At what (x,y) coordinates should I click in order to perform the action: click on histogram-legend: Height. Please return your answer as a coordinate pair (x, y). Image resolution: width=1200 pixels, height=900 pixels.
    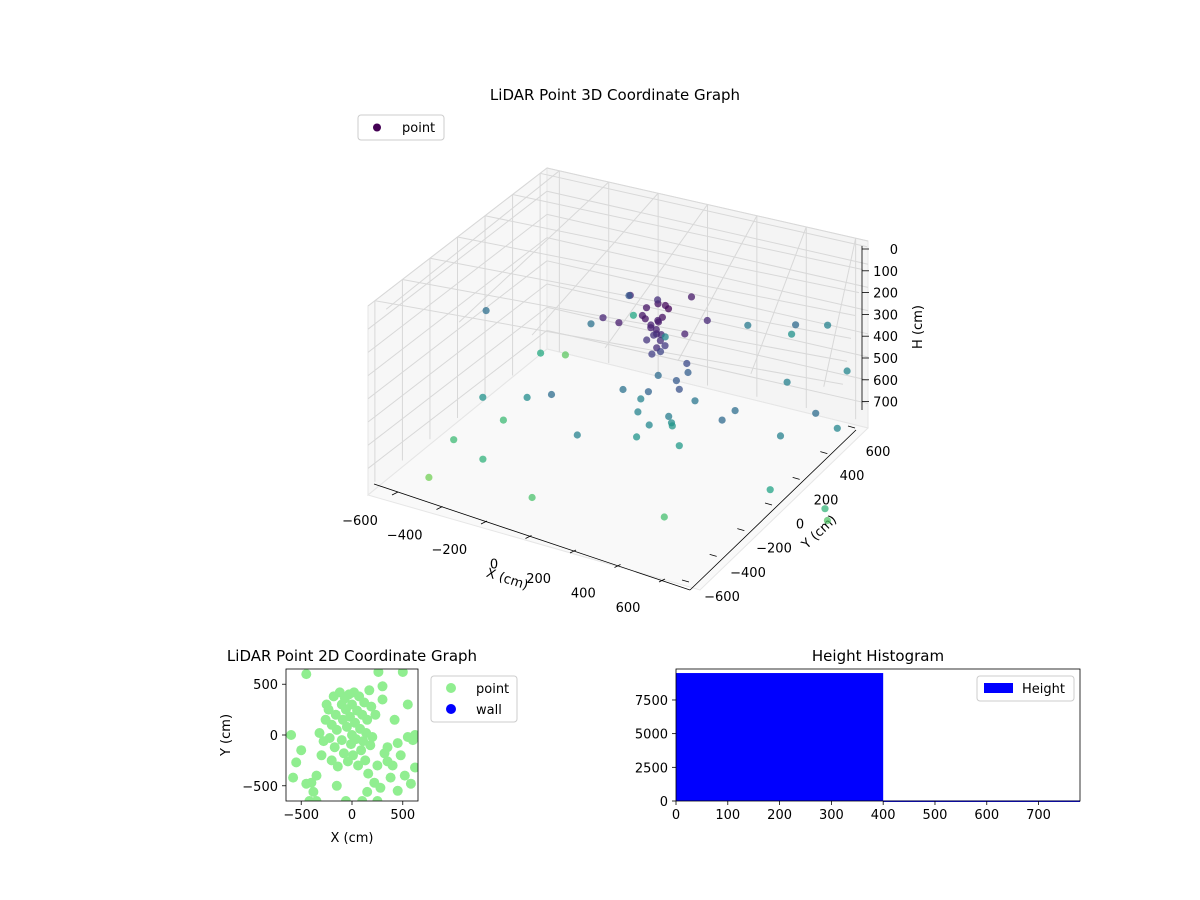
    Looking at the image, I should click on (1025, 688).